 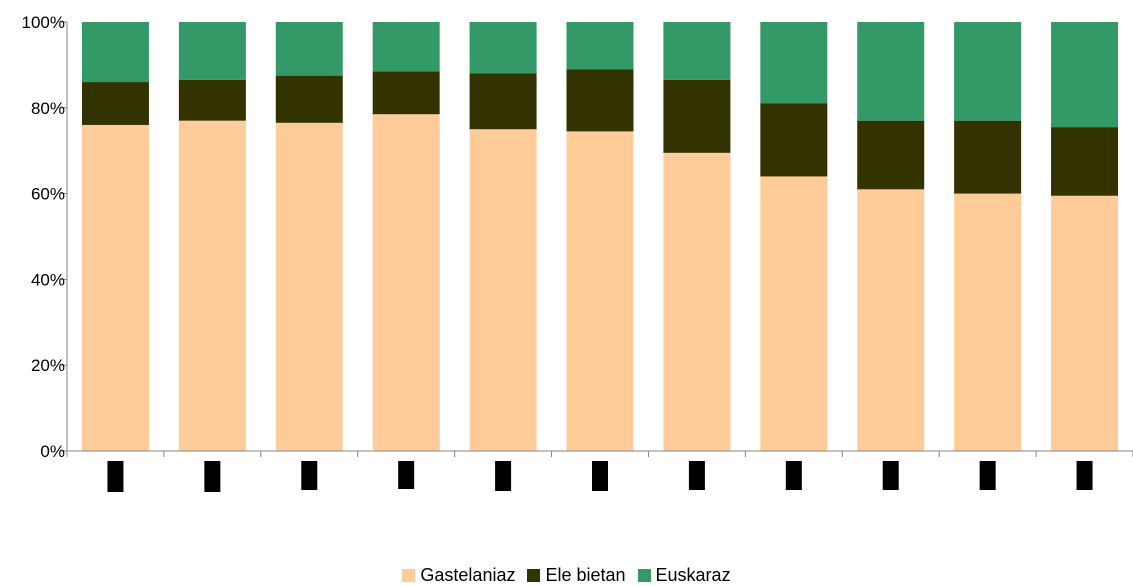 What do you see at coordinates (43, 22) in the screenshot?
I see `y-tick-label: 100%` at bounding box center [43, 22].